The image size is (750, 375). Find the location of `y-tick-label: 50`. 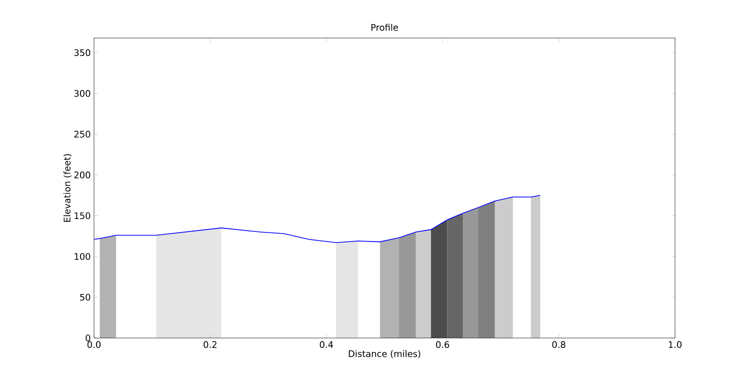

y-tick-label: 50 is located at coordinates (85, 297).